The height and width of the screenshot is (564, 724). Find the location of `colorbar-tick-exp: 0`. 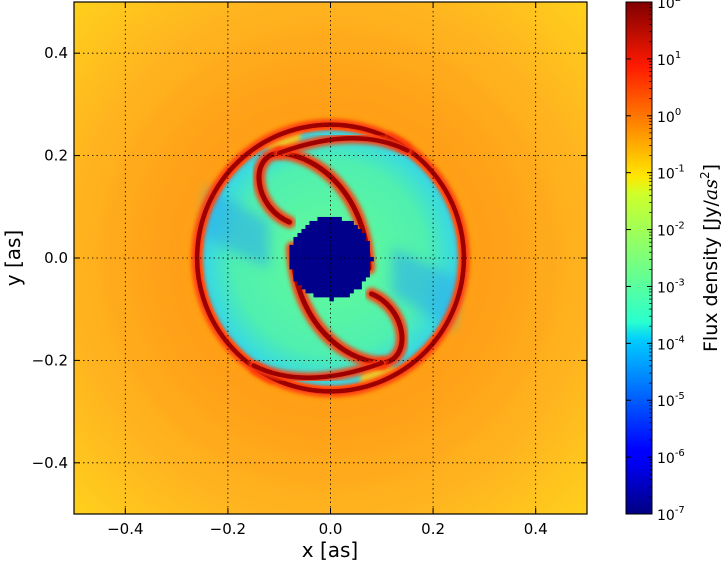

colorbar-tick-exp: 0 is located at coordinates (678, 112).